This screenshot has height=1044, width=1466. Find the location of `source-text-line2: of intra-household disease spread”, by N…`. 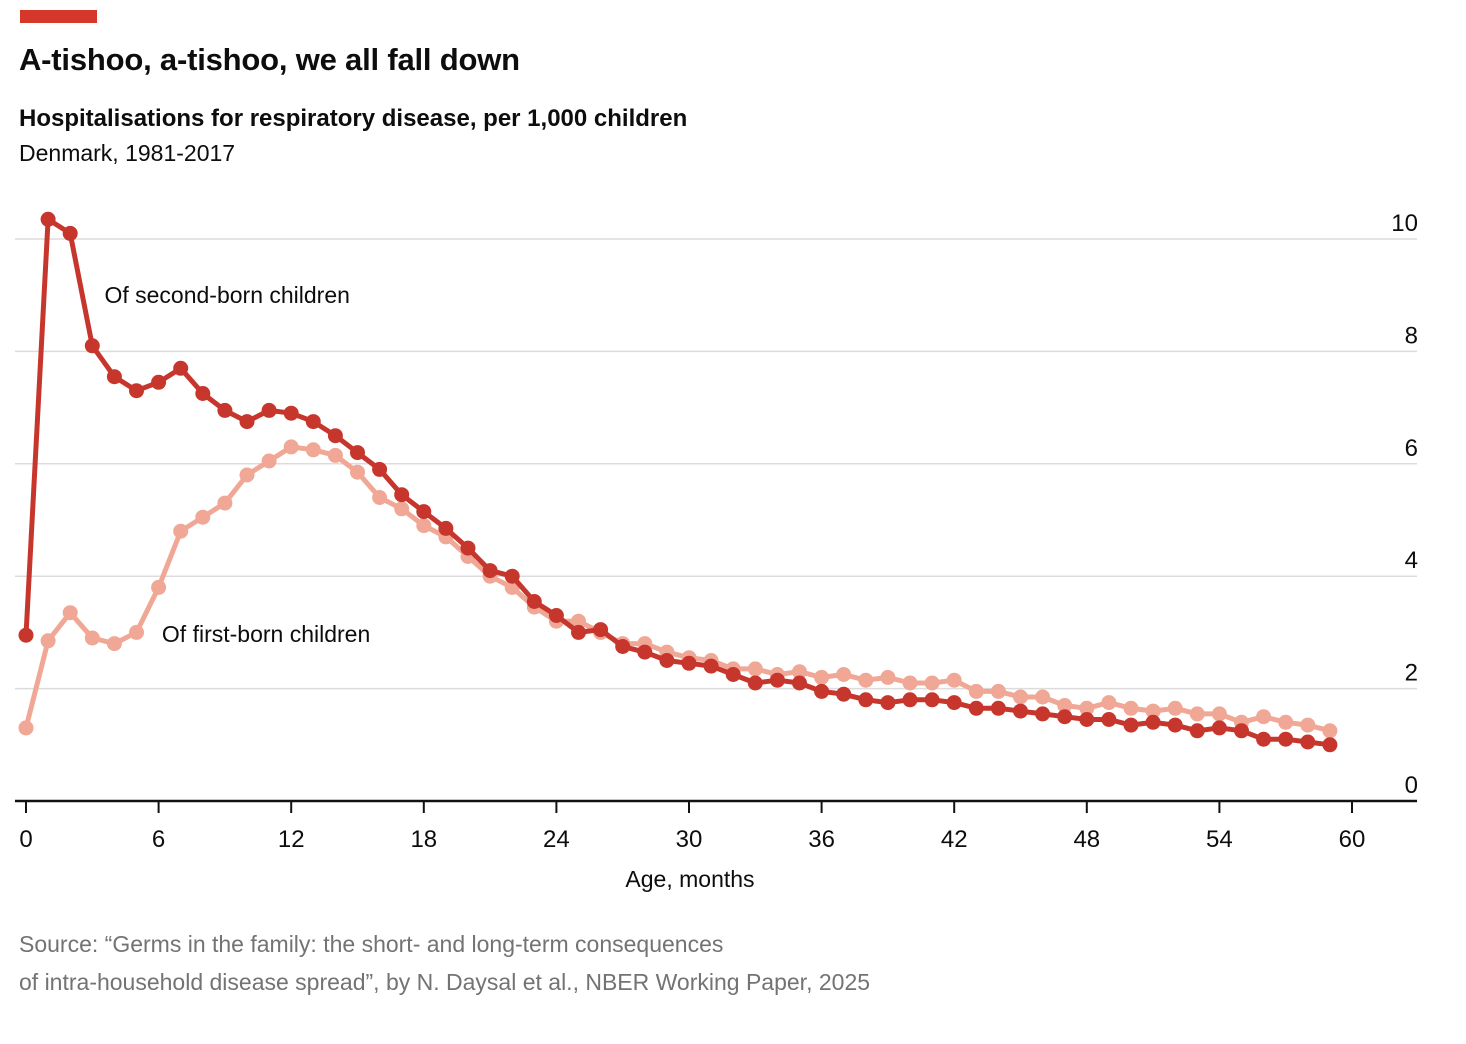

source-text-line2: of intra-household disease spread”, by N… is located at coordinates (445, 982).